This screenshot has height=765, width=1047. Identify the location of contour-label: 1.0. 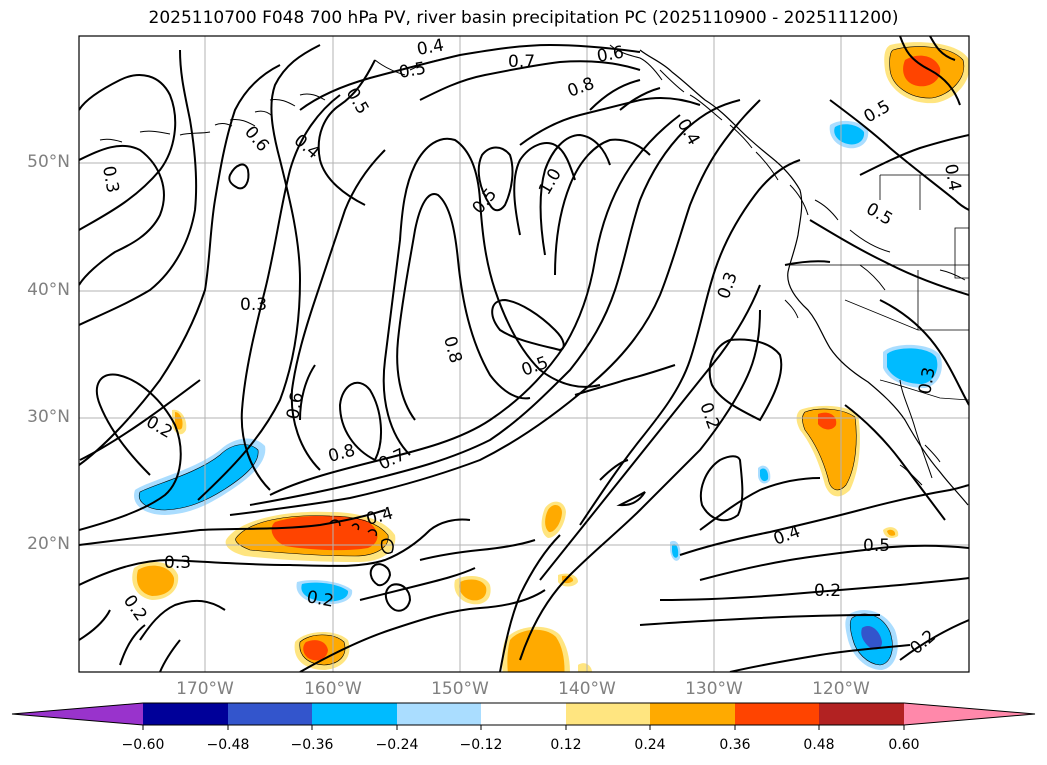
(550, 181).